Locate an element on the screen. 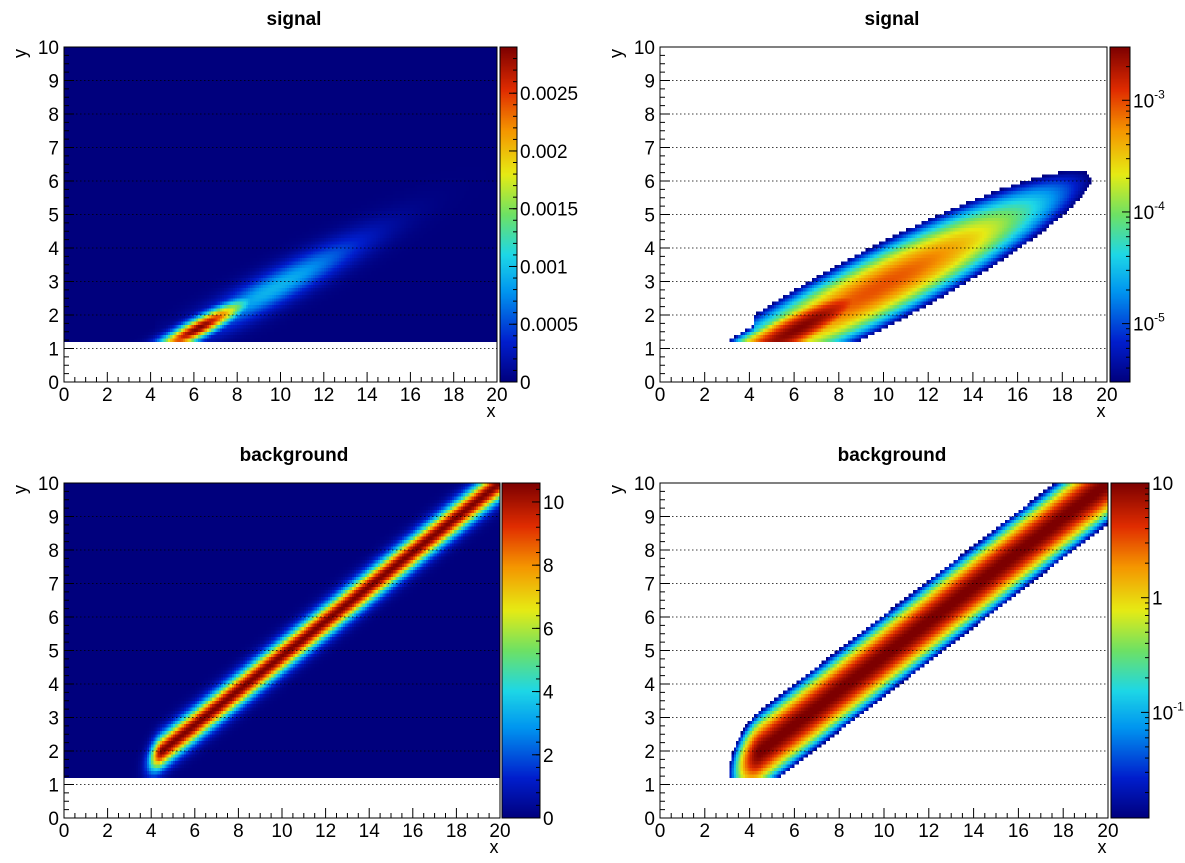 The image size is (1185, 863). x-tick-label: 20 is located at coordinates (1107, 831).